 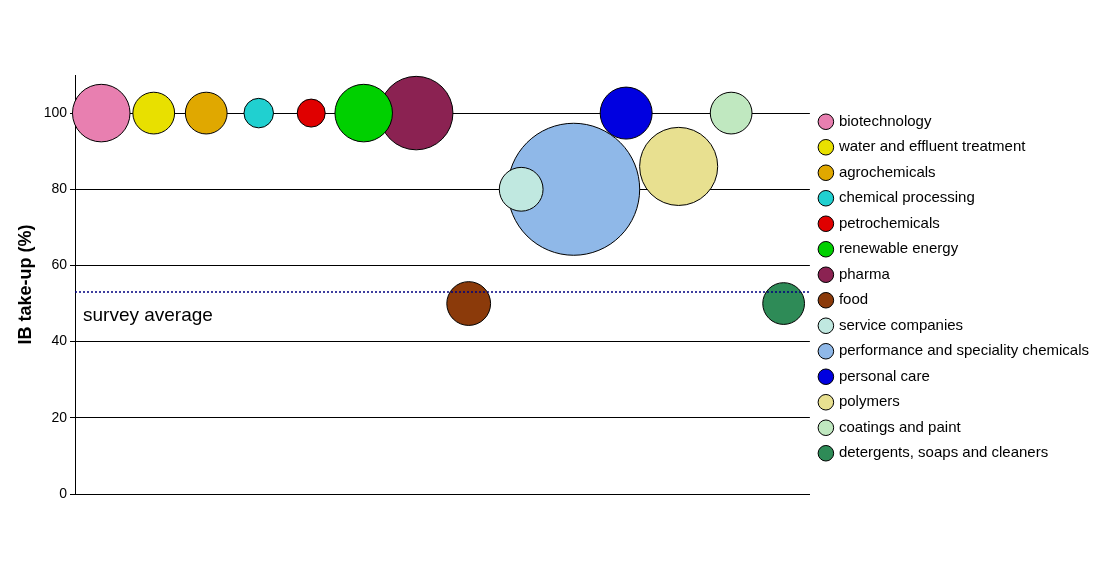 What do you see at coordinates (964, 350) in the screenshot?
I see `legend-label: performance and speciality chemicals` at bounding box center [964, 350].